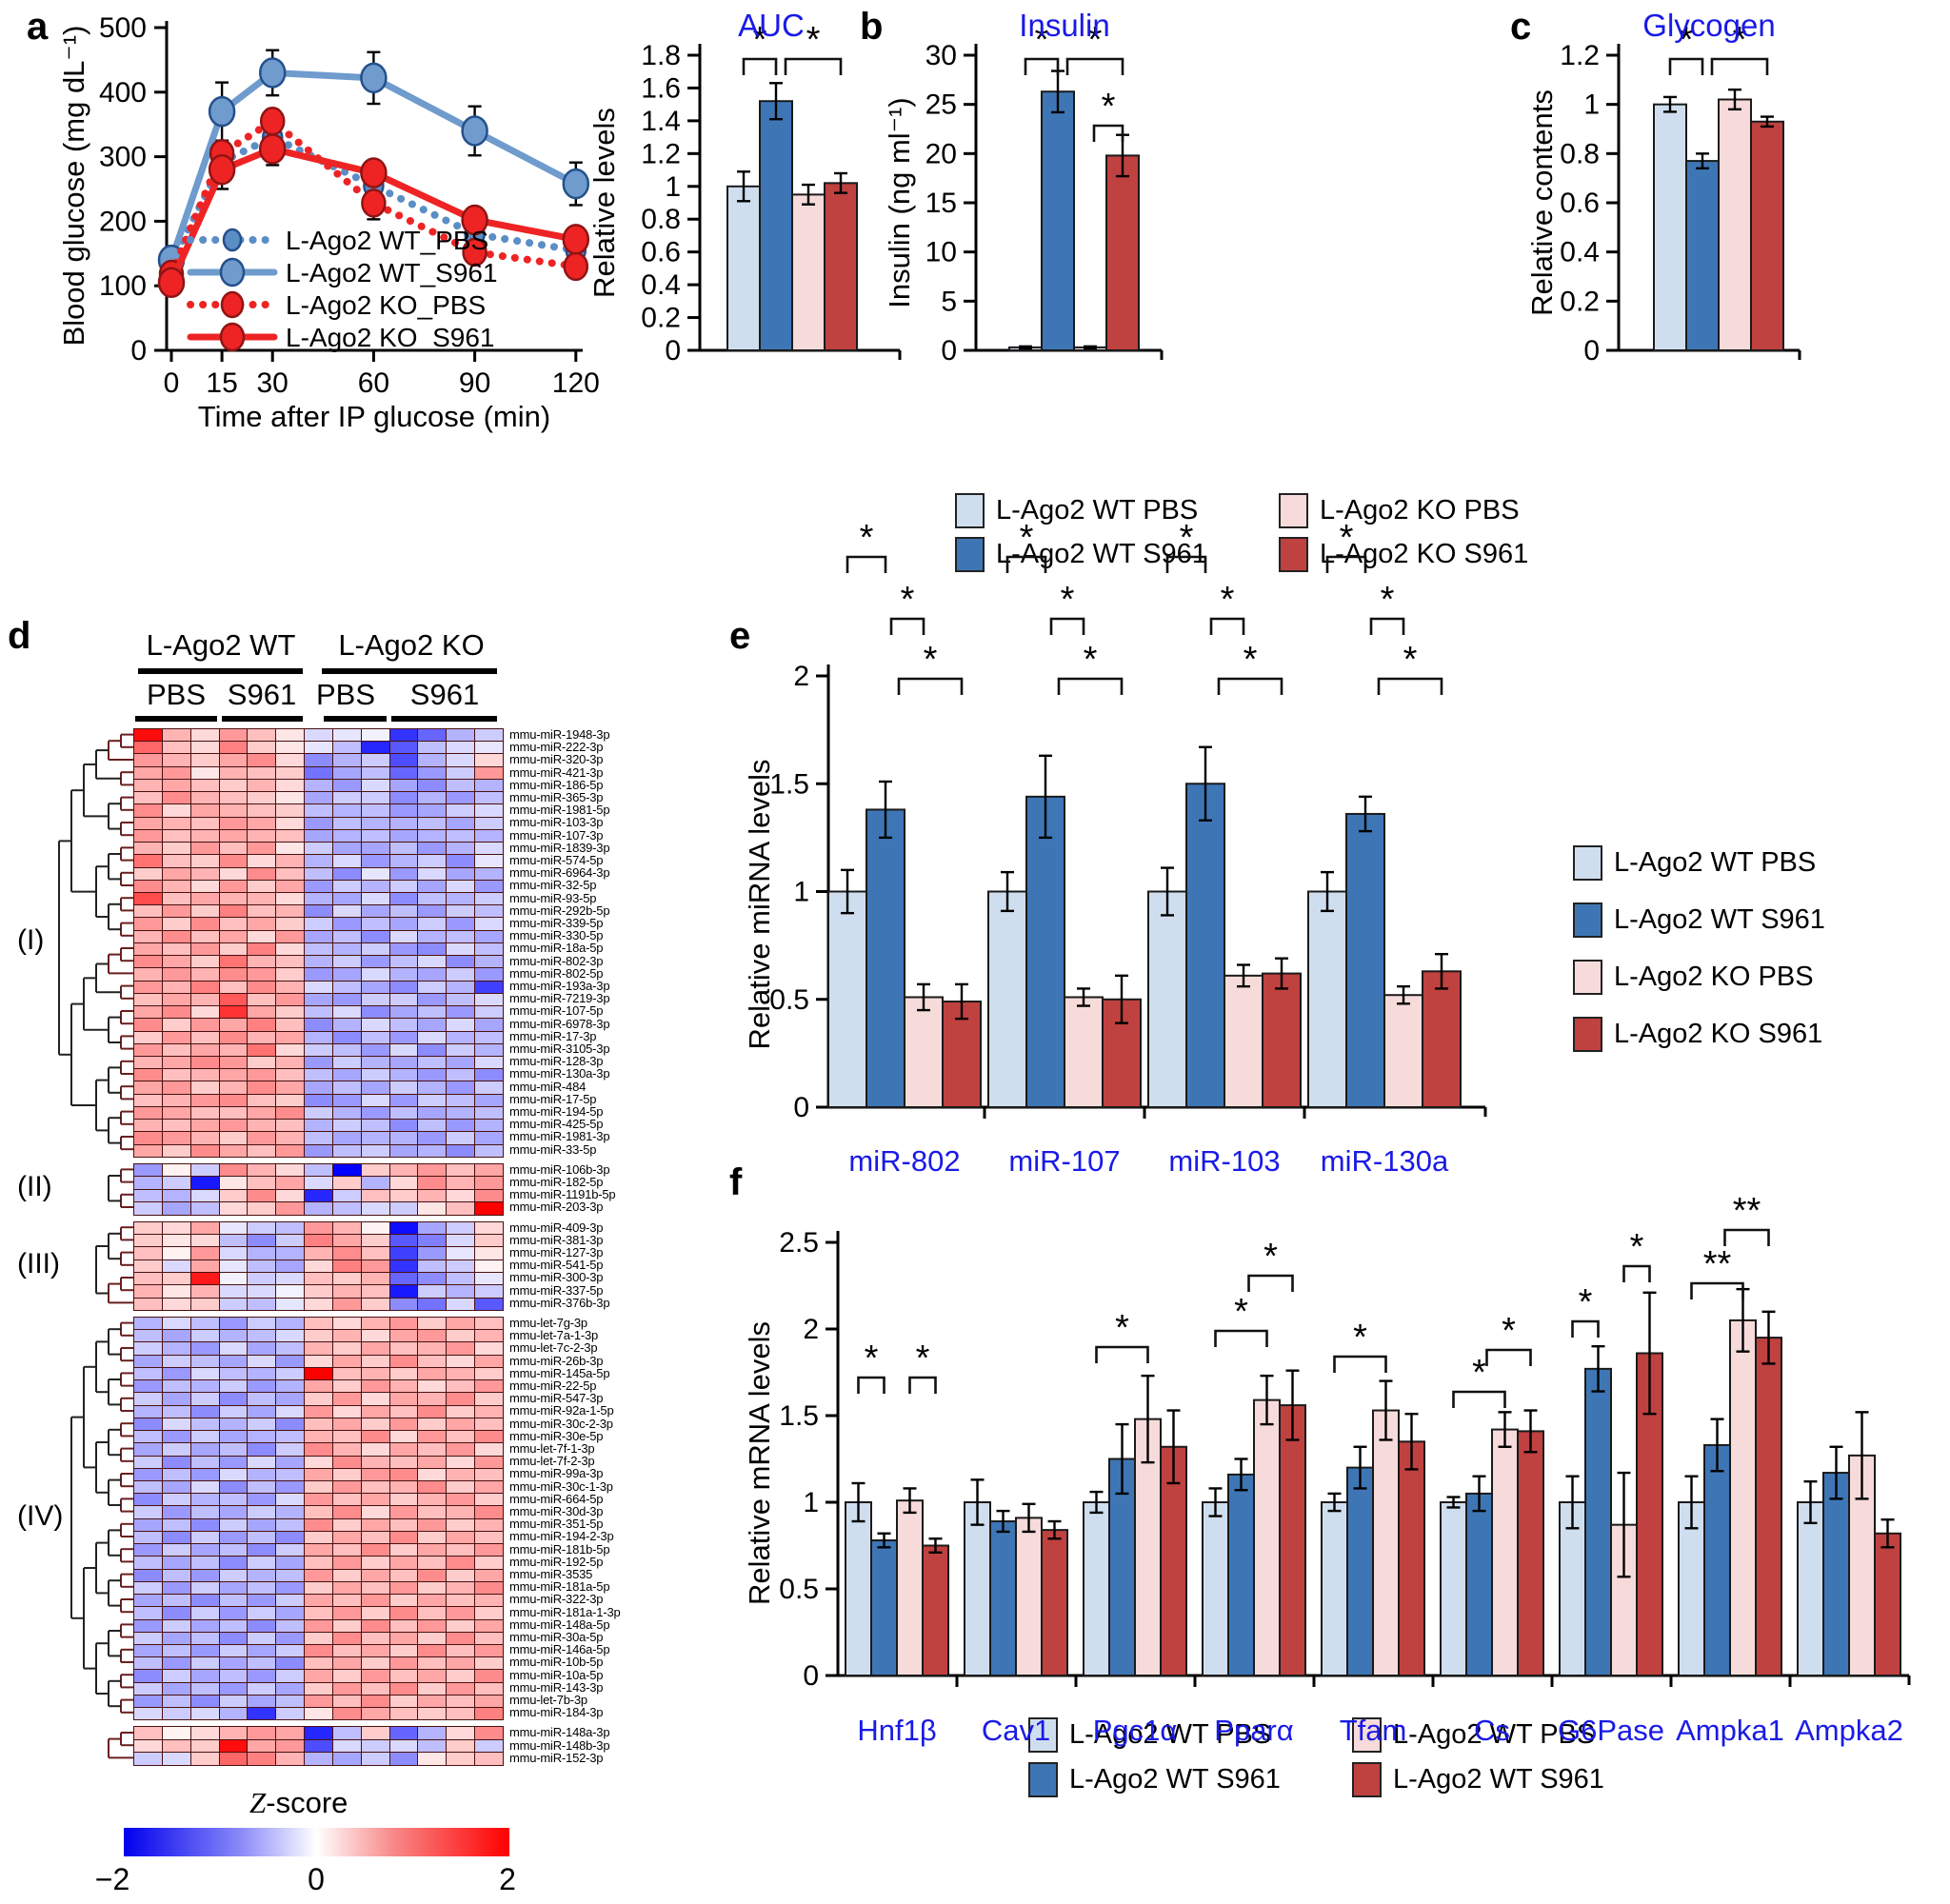  I want to click on y-tick-label: 0, so click(811, 1676).